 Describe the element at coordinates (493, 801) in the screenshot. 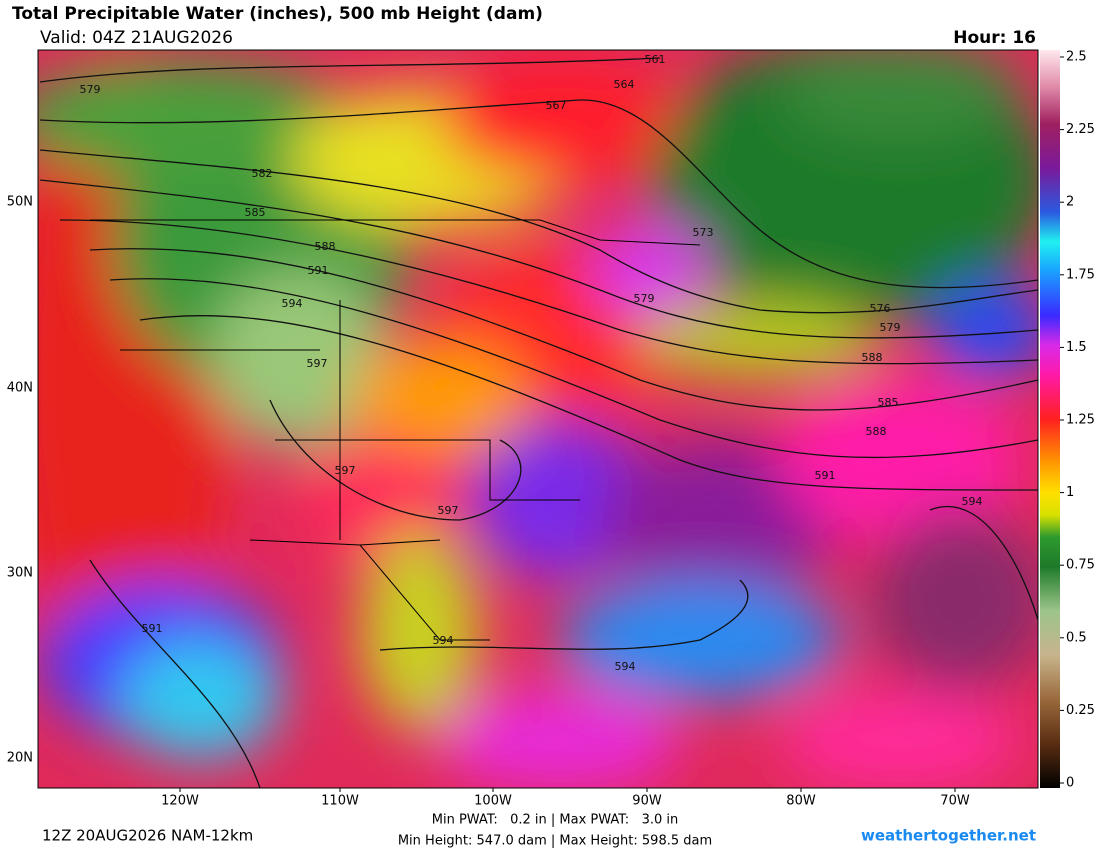

I see `longitude-label: 100W` at that location.